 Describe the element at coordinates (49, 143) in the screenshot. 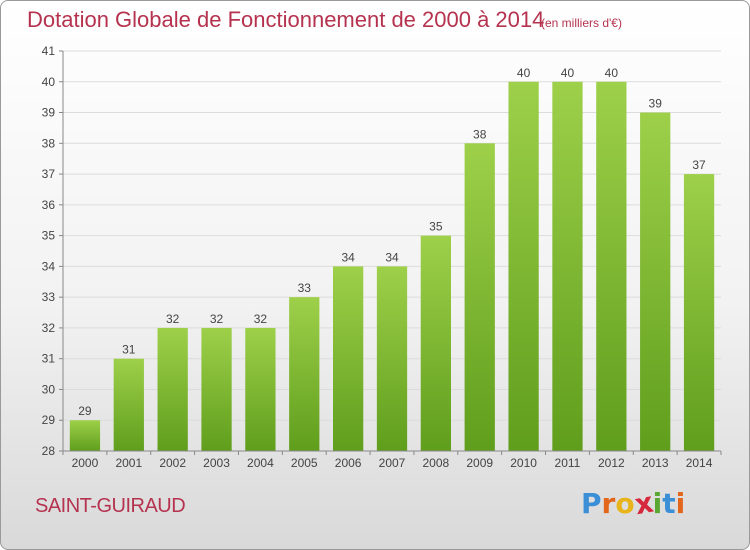

I see `y-tick-label: 38` at that location.